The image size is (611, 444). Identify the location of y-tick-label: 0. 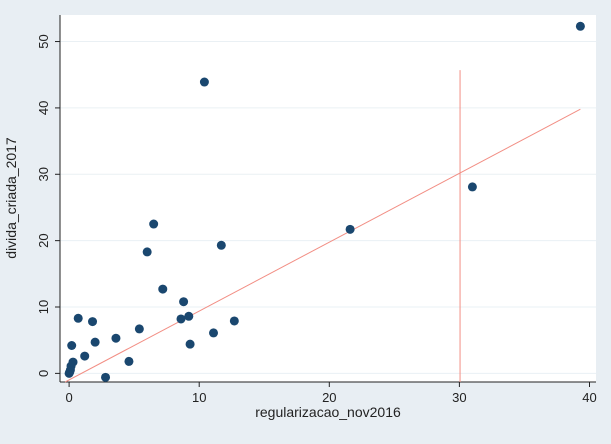
(43, 373).